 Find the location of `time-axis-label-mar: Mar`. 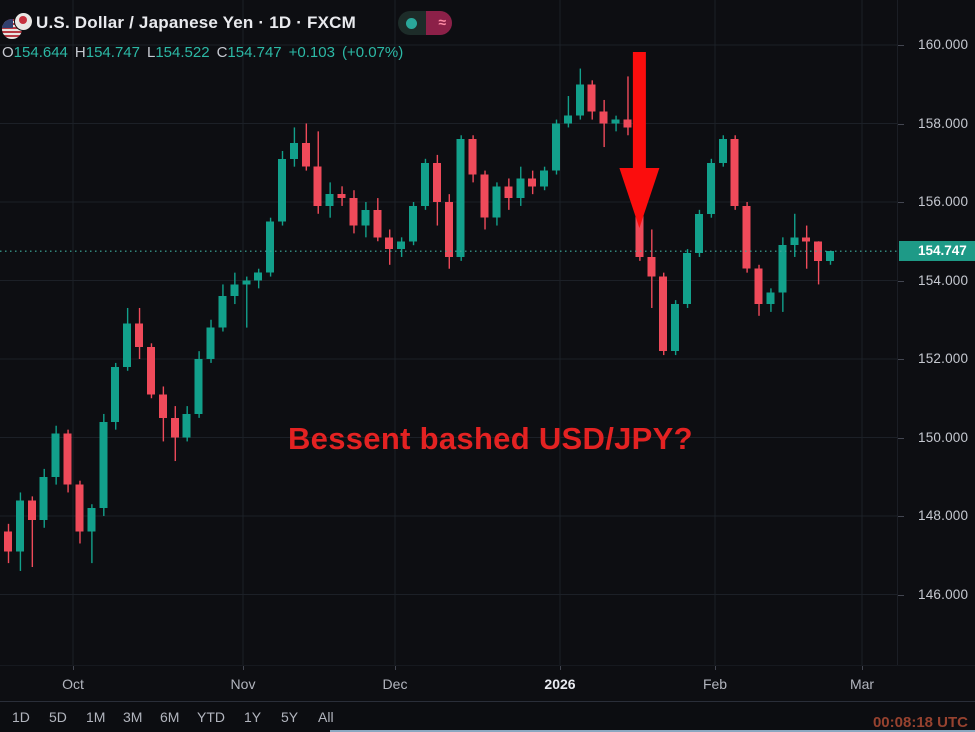

time-axis-label-mar: Mar is located at coordinates (862, 684).